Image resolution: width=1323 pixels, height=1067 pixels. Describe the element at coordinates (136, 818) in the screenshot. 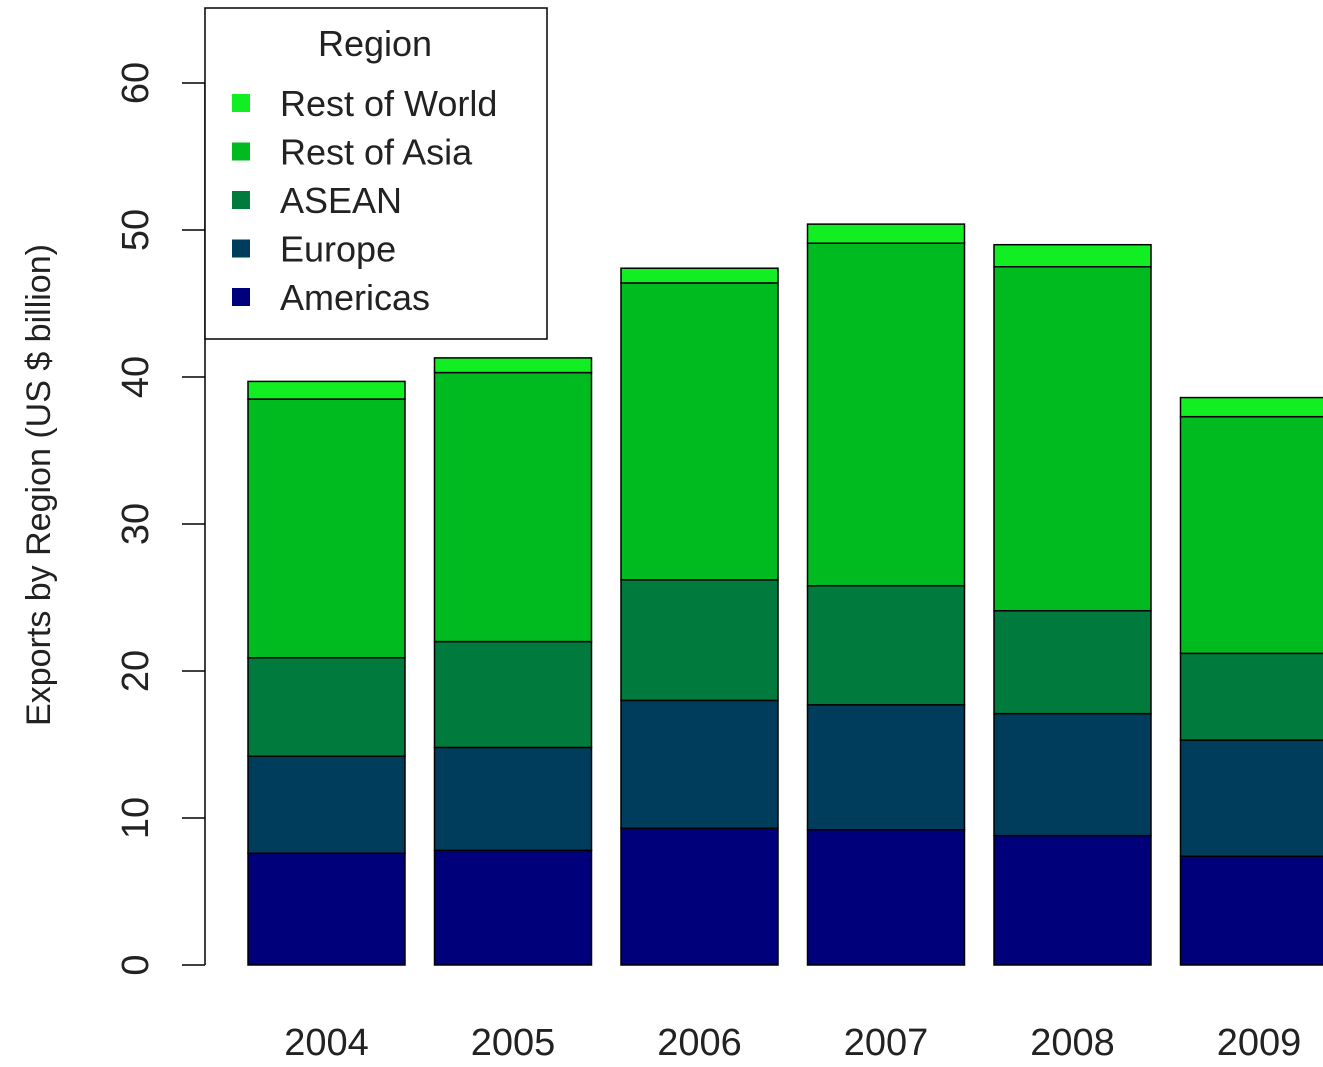

I see `y-tick-label: 10` at that location.